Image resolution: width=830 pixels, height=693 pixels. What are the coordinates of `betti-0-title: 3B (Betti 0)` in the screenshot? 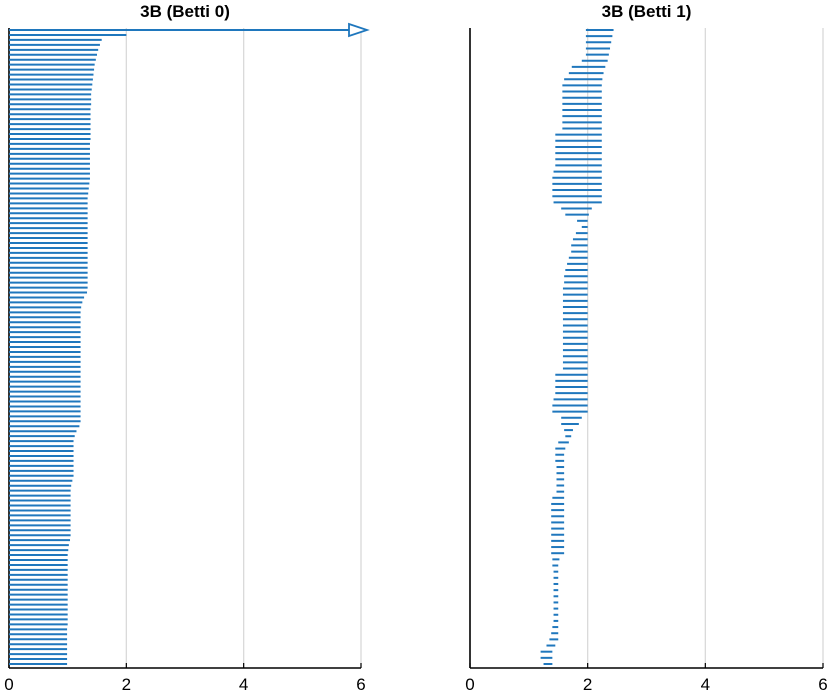 It's located at (185, 11).